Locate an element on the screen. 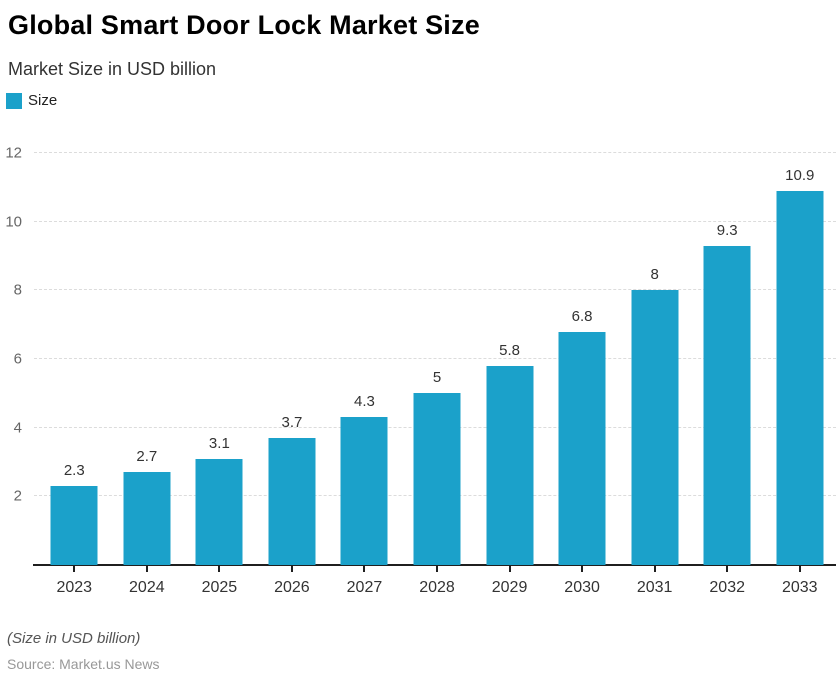 The image size is (840, 684). x-axis-tick-label: 2031 is located at coordinates (654, 587).